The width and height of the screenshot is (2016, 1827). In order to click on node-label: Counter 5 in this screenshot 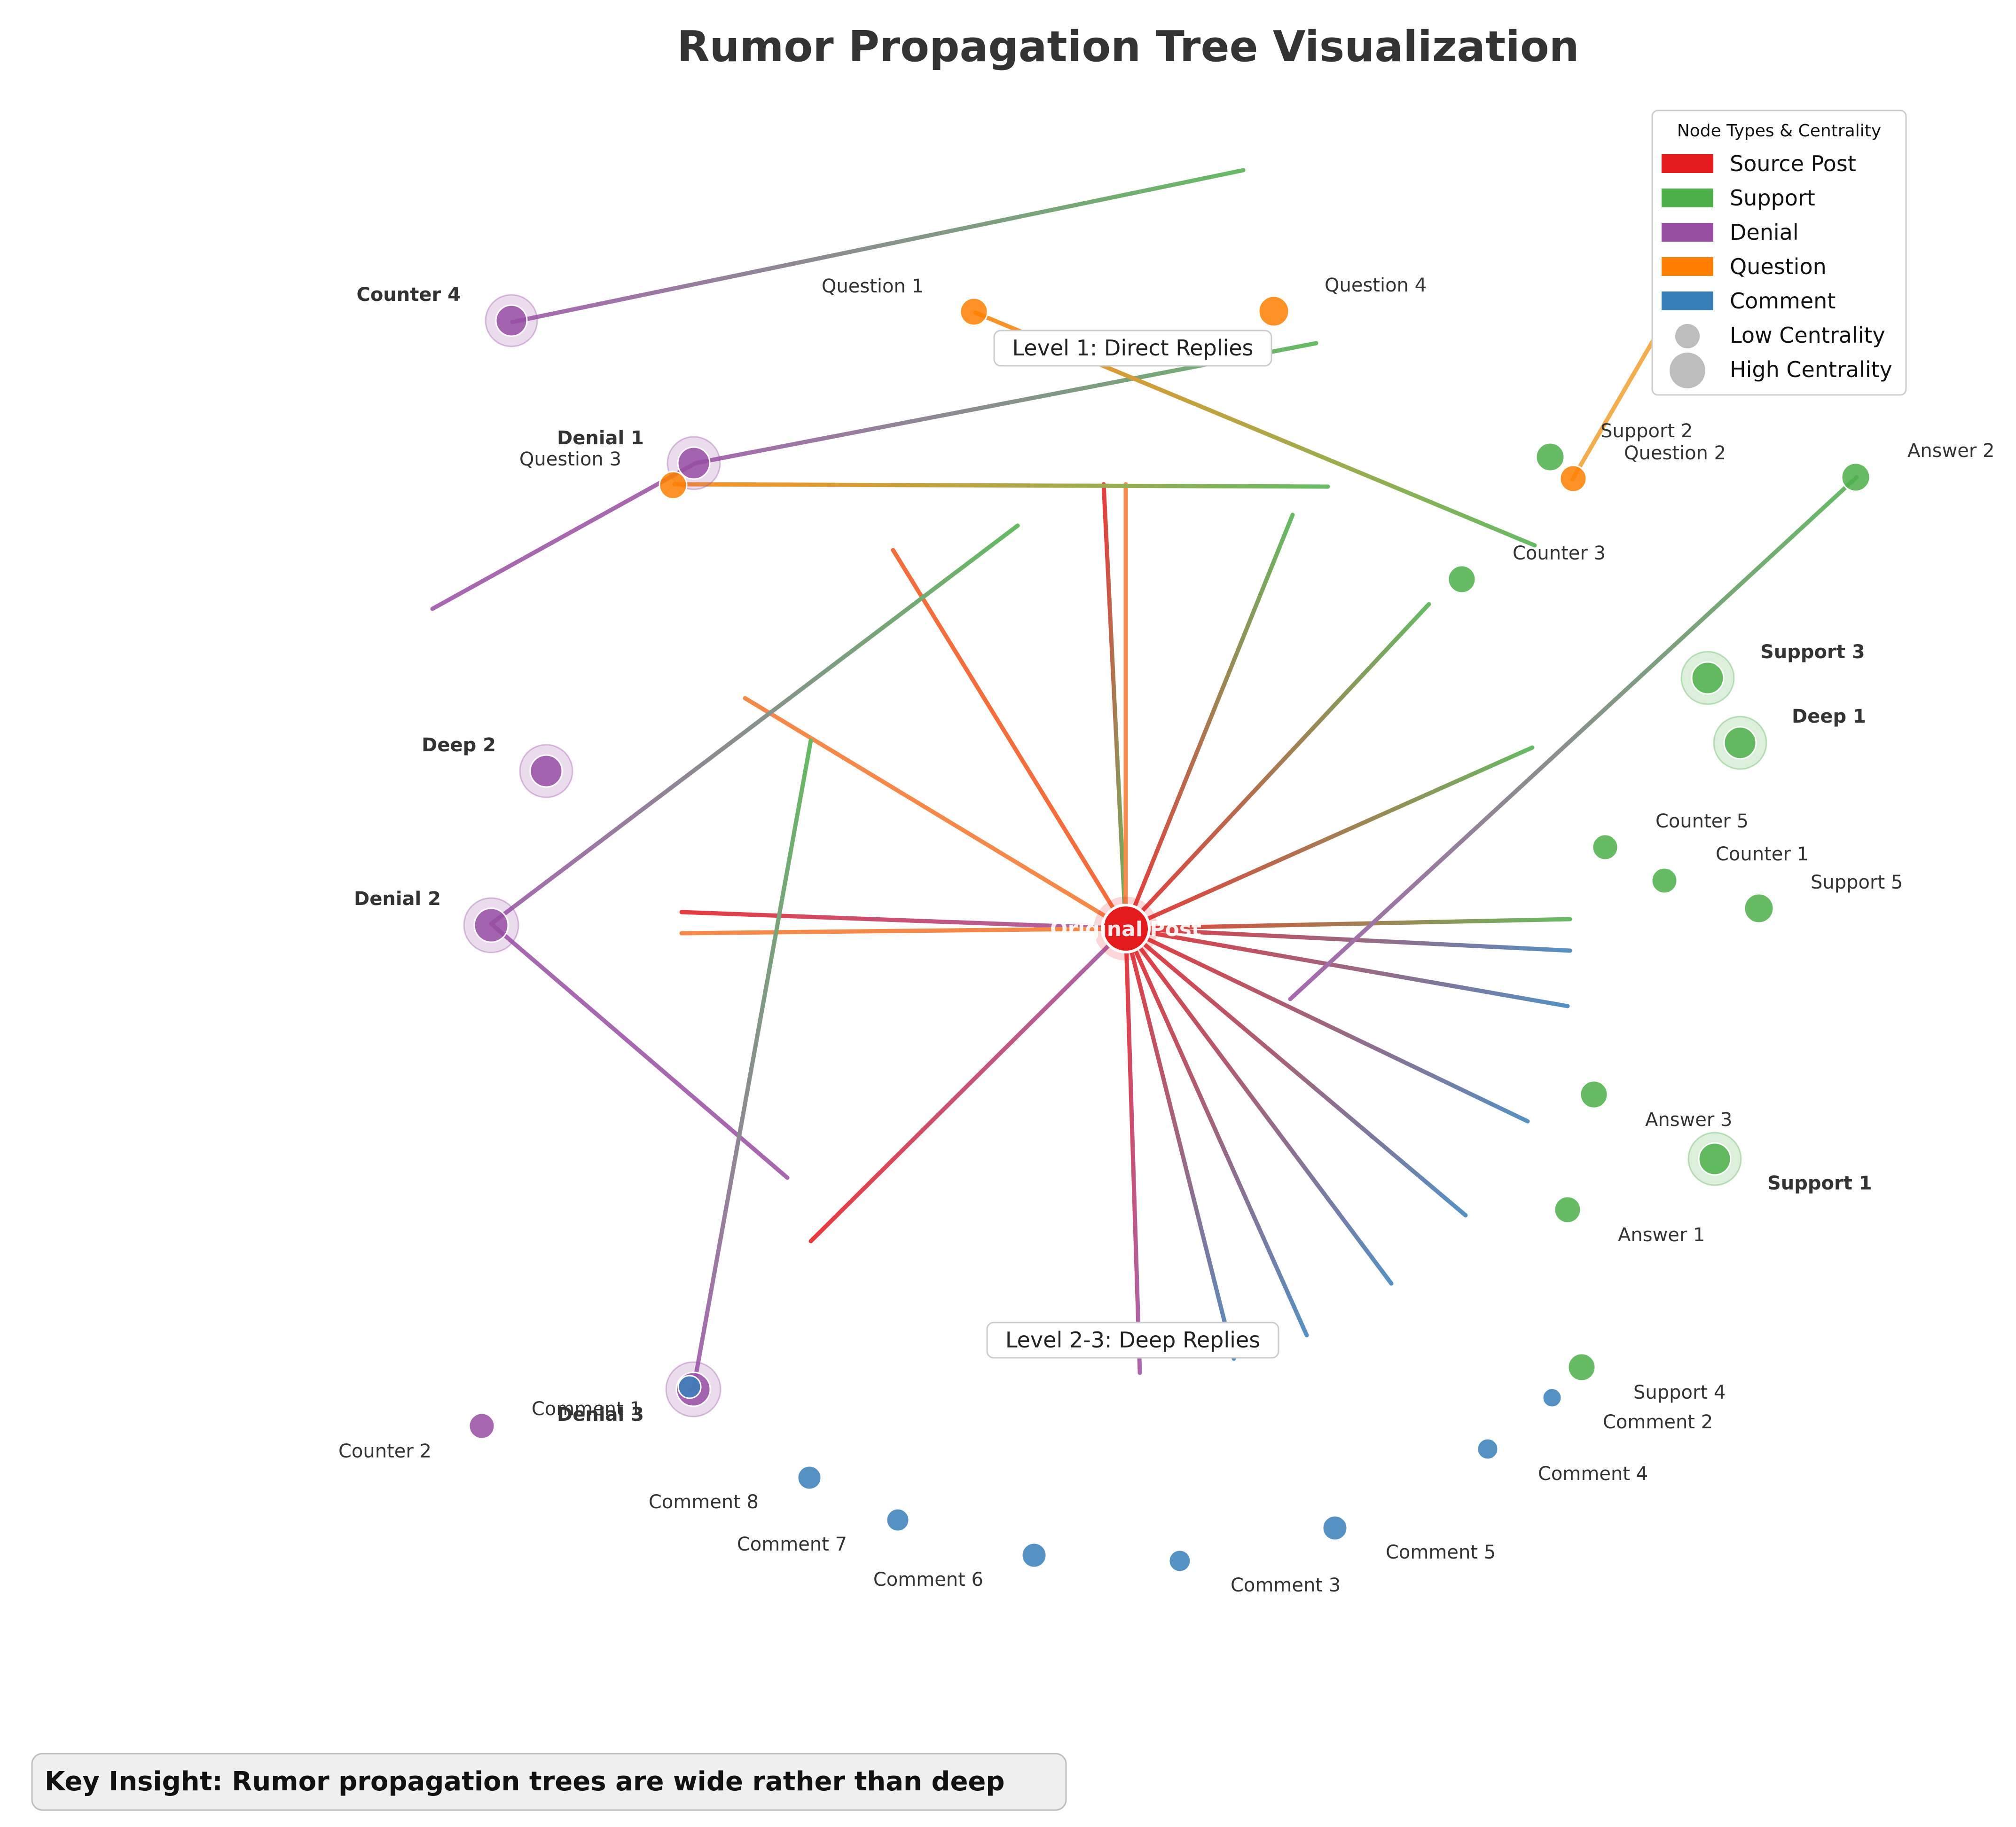, I will do `click(1702, 821)`.